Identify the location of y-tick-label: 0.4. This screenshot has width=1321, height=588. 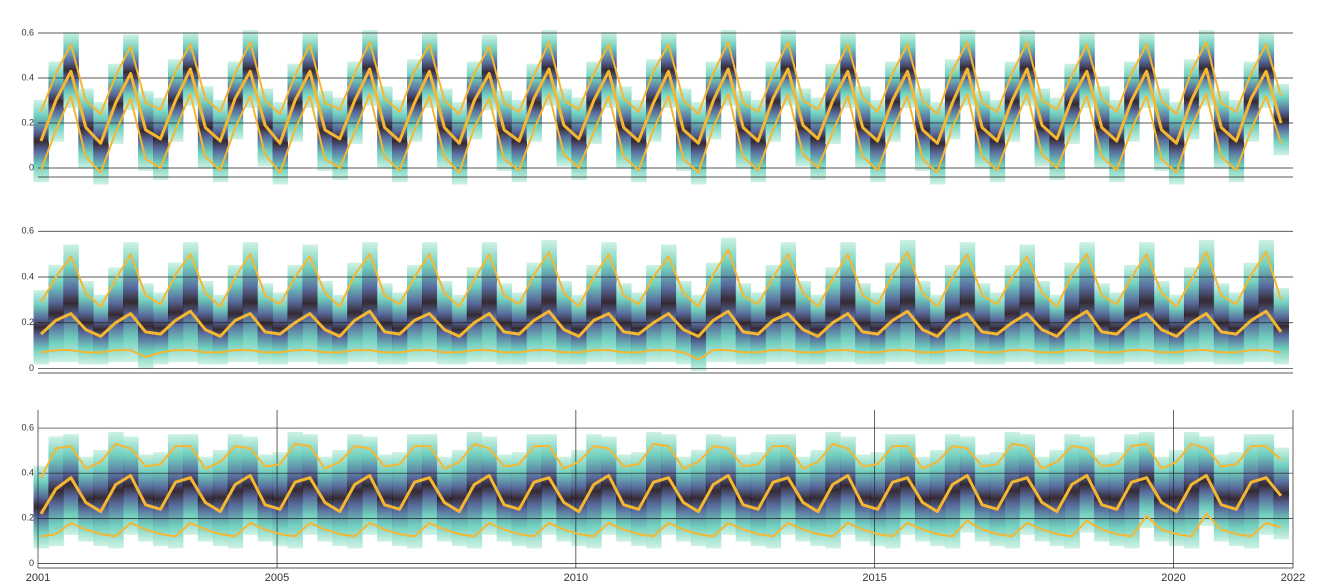
(27, 473).